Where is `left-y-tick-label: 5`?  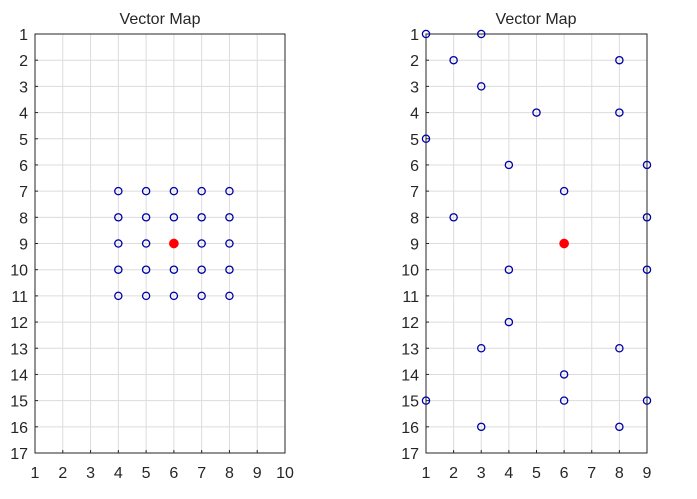 left-y-tick-label: 5 is located at coordinates (23, 140).